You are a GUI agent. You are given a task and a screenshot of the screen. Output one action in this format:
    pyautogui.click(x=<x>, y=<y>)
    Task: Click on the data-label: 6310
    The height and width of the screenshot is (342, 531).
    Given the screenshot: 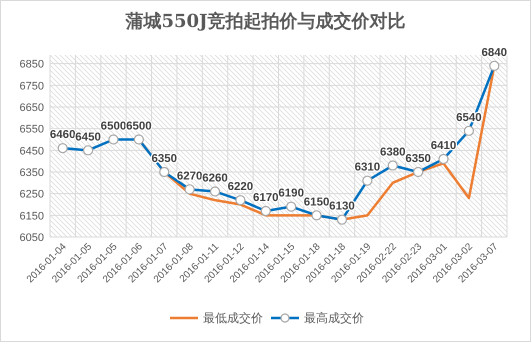 What is the action you would take?
    pyautogui.click(x=367, y=168)
    